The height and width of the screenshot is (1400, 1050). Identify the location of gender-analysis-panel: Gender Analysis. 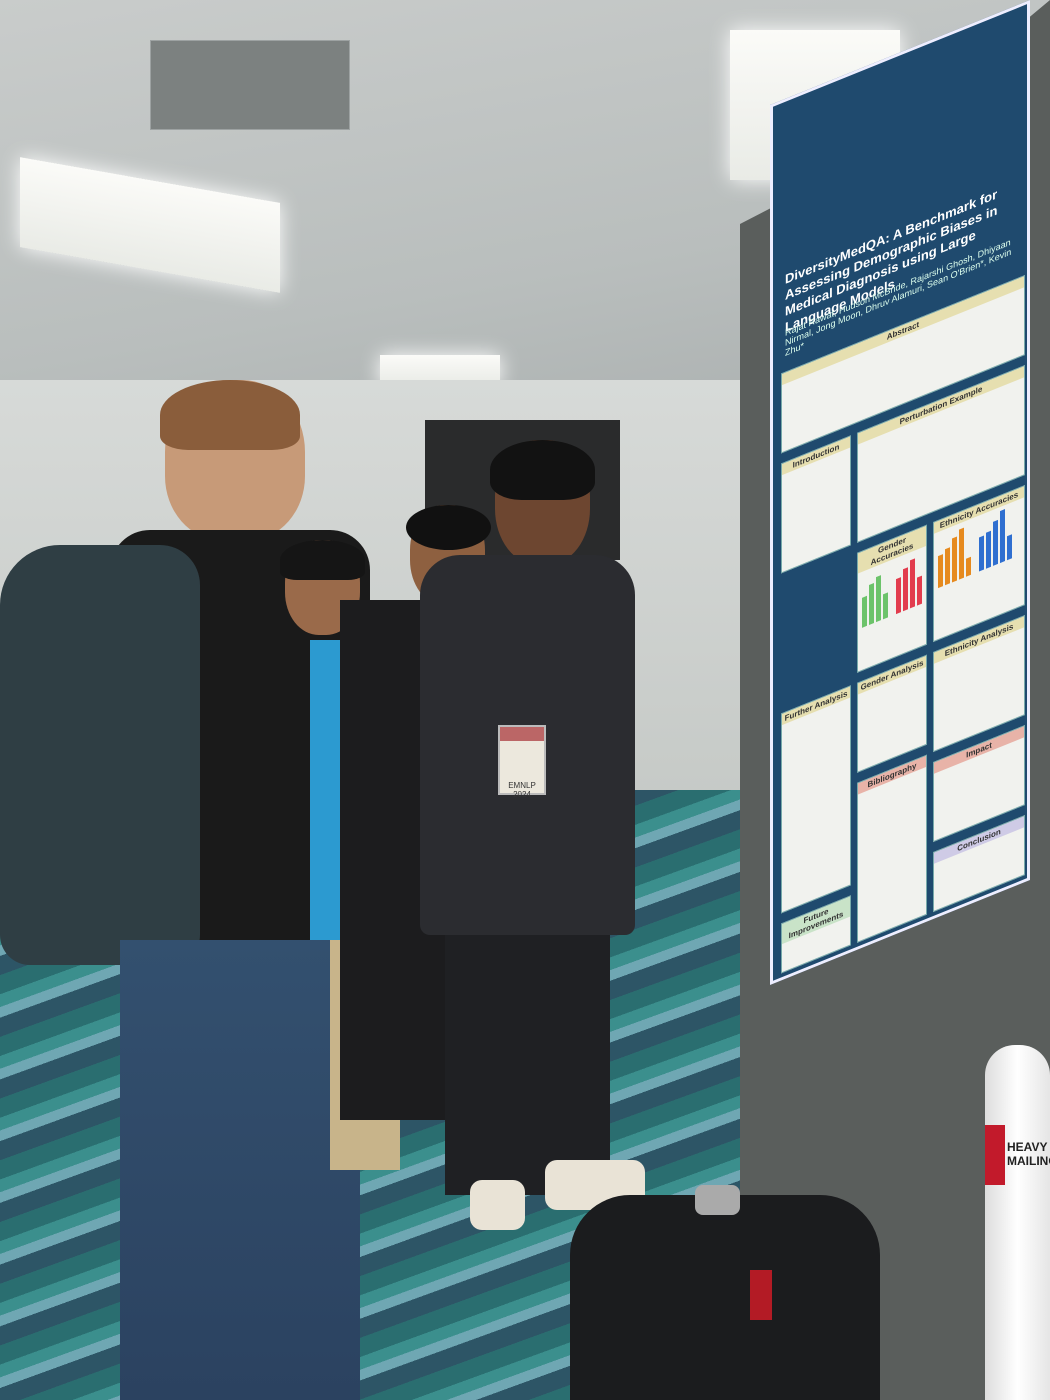
(892, 713).